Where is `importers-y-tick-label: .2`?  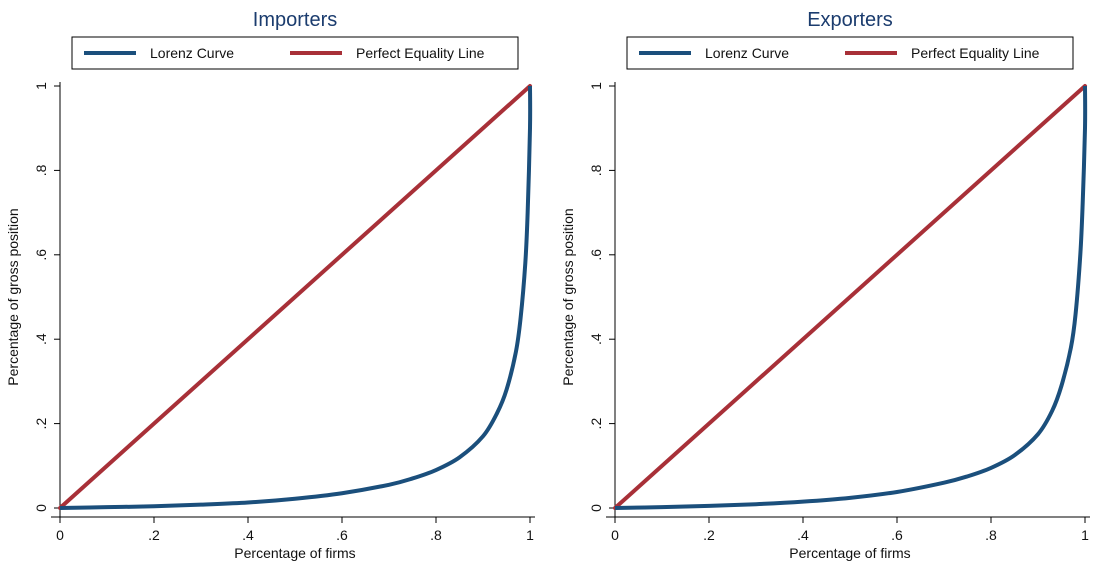
importers-y-tick-label: .2 is located at coordinates (41, 424).